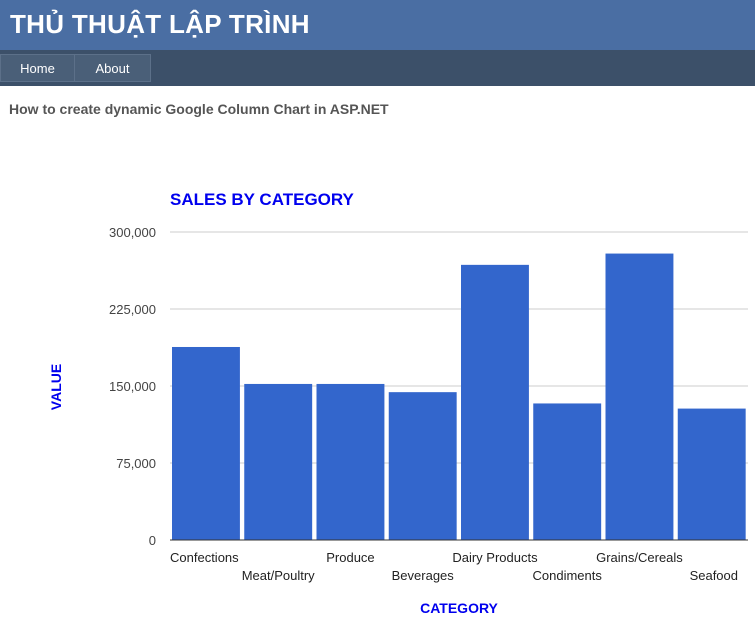  I want to click on y-tick-label: 0, so click(152, 540).